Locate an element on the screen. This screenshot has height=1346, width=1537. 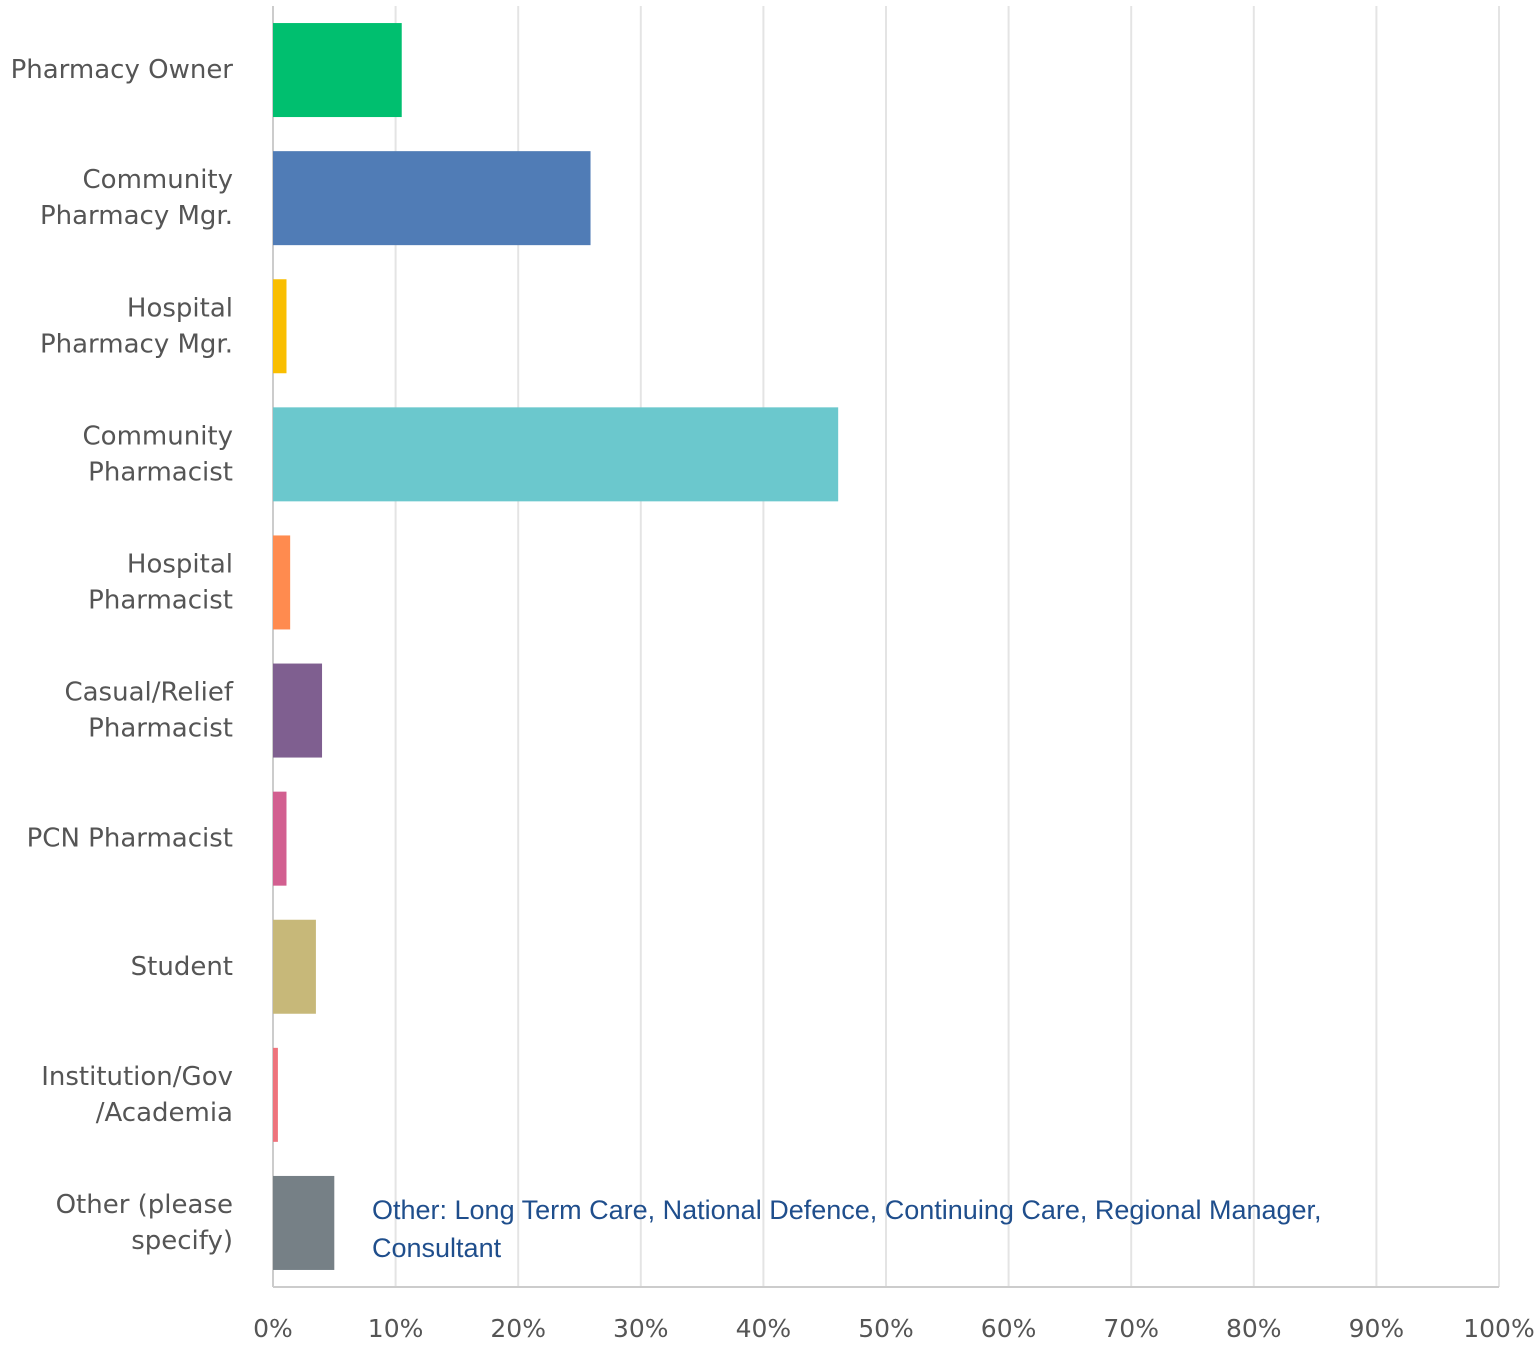
x-tick-label: 70% is located at coordinates (1131, 1328).